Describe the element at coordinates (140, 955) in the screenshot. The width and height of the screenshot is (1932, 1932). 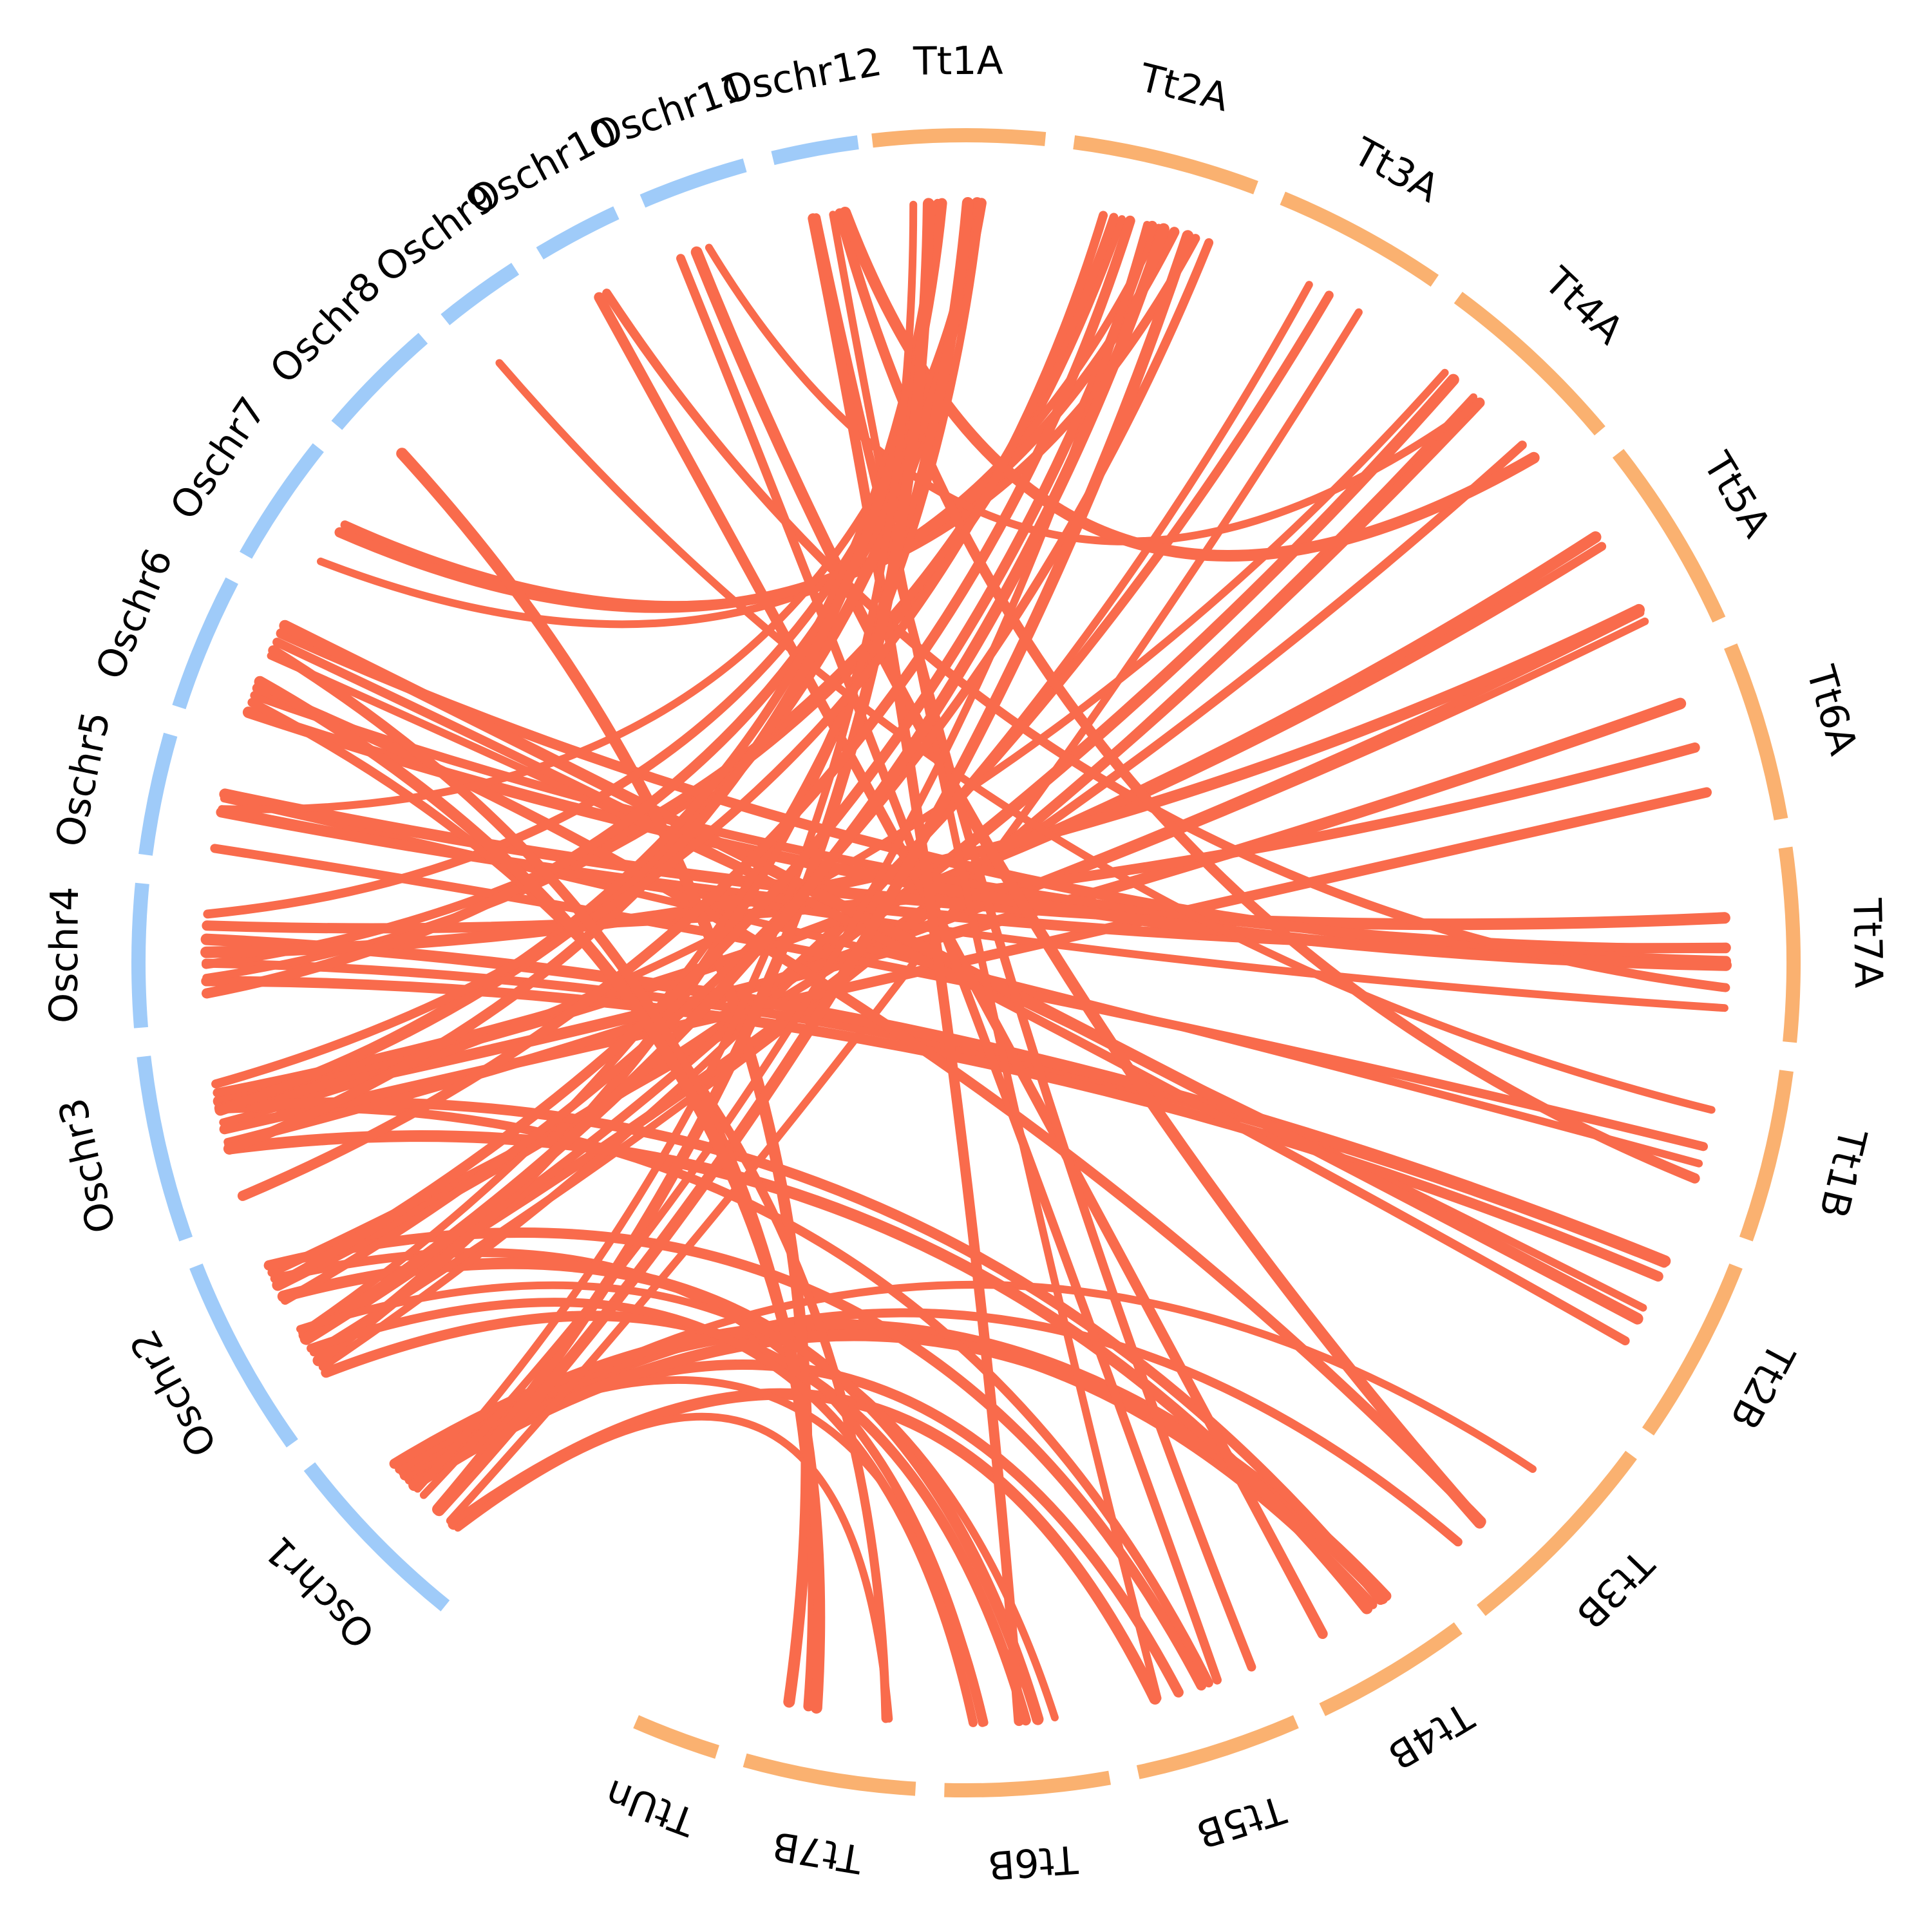
I see `chromosome-arc-oschr4` at that location.